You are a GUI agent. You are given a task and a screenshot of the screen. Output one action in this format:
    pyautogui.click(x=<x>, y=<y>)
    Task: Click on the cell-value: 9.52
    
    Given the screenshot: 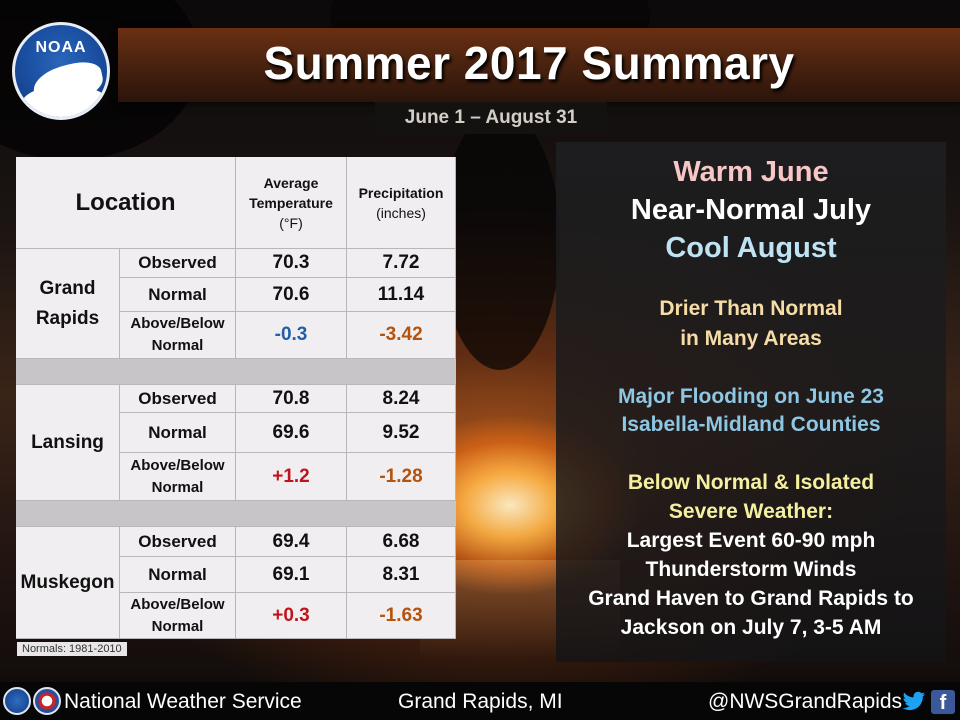 What is the action you would take?
    pyautogui.click(x=401, y=432)
    